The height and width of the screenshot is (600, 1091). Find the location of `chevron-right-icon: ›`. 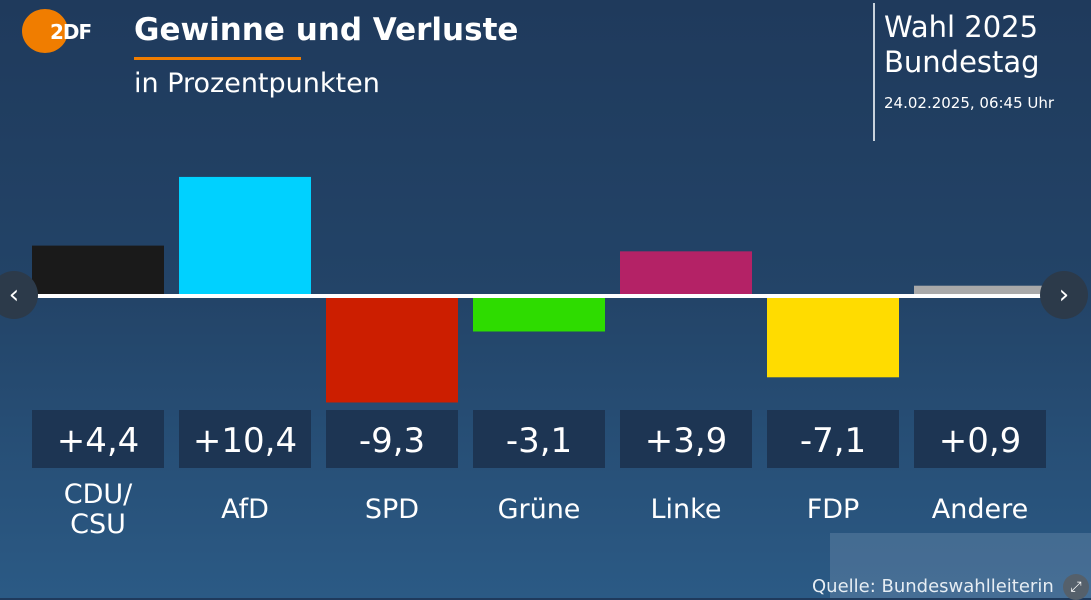

chevron-right-icon: › is located at coordinates (1064, 295).